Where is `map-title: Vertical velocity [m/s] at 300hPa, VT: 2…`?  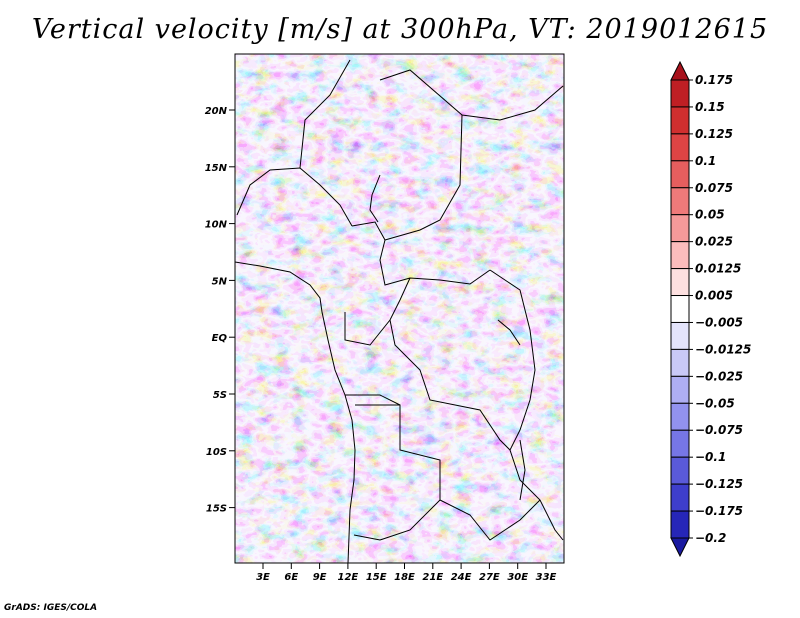 map-title: Vertical velocity [m/s] at 300hPa, VT: 2… is located at coordinates (400, 29).